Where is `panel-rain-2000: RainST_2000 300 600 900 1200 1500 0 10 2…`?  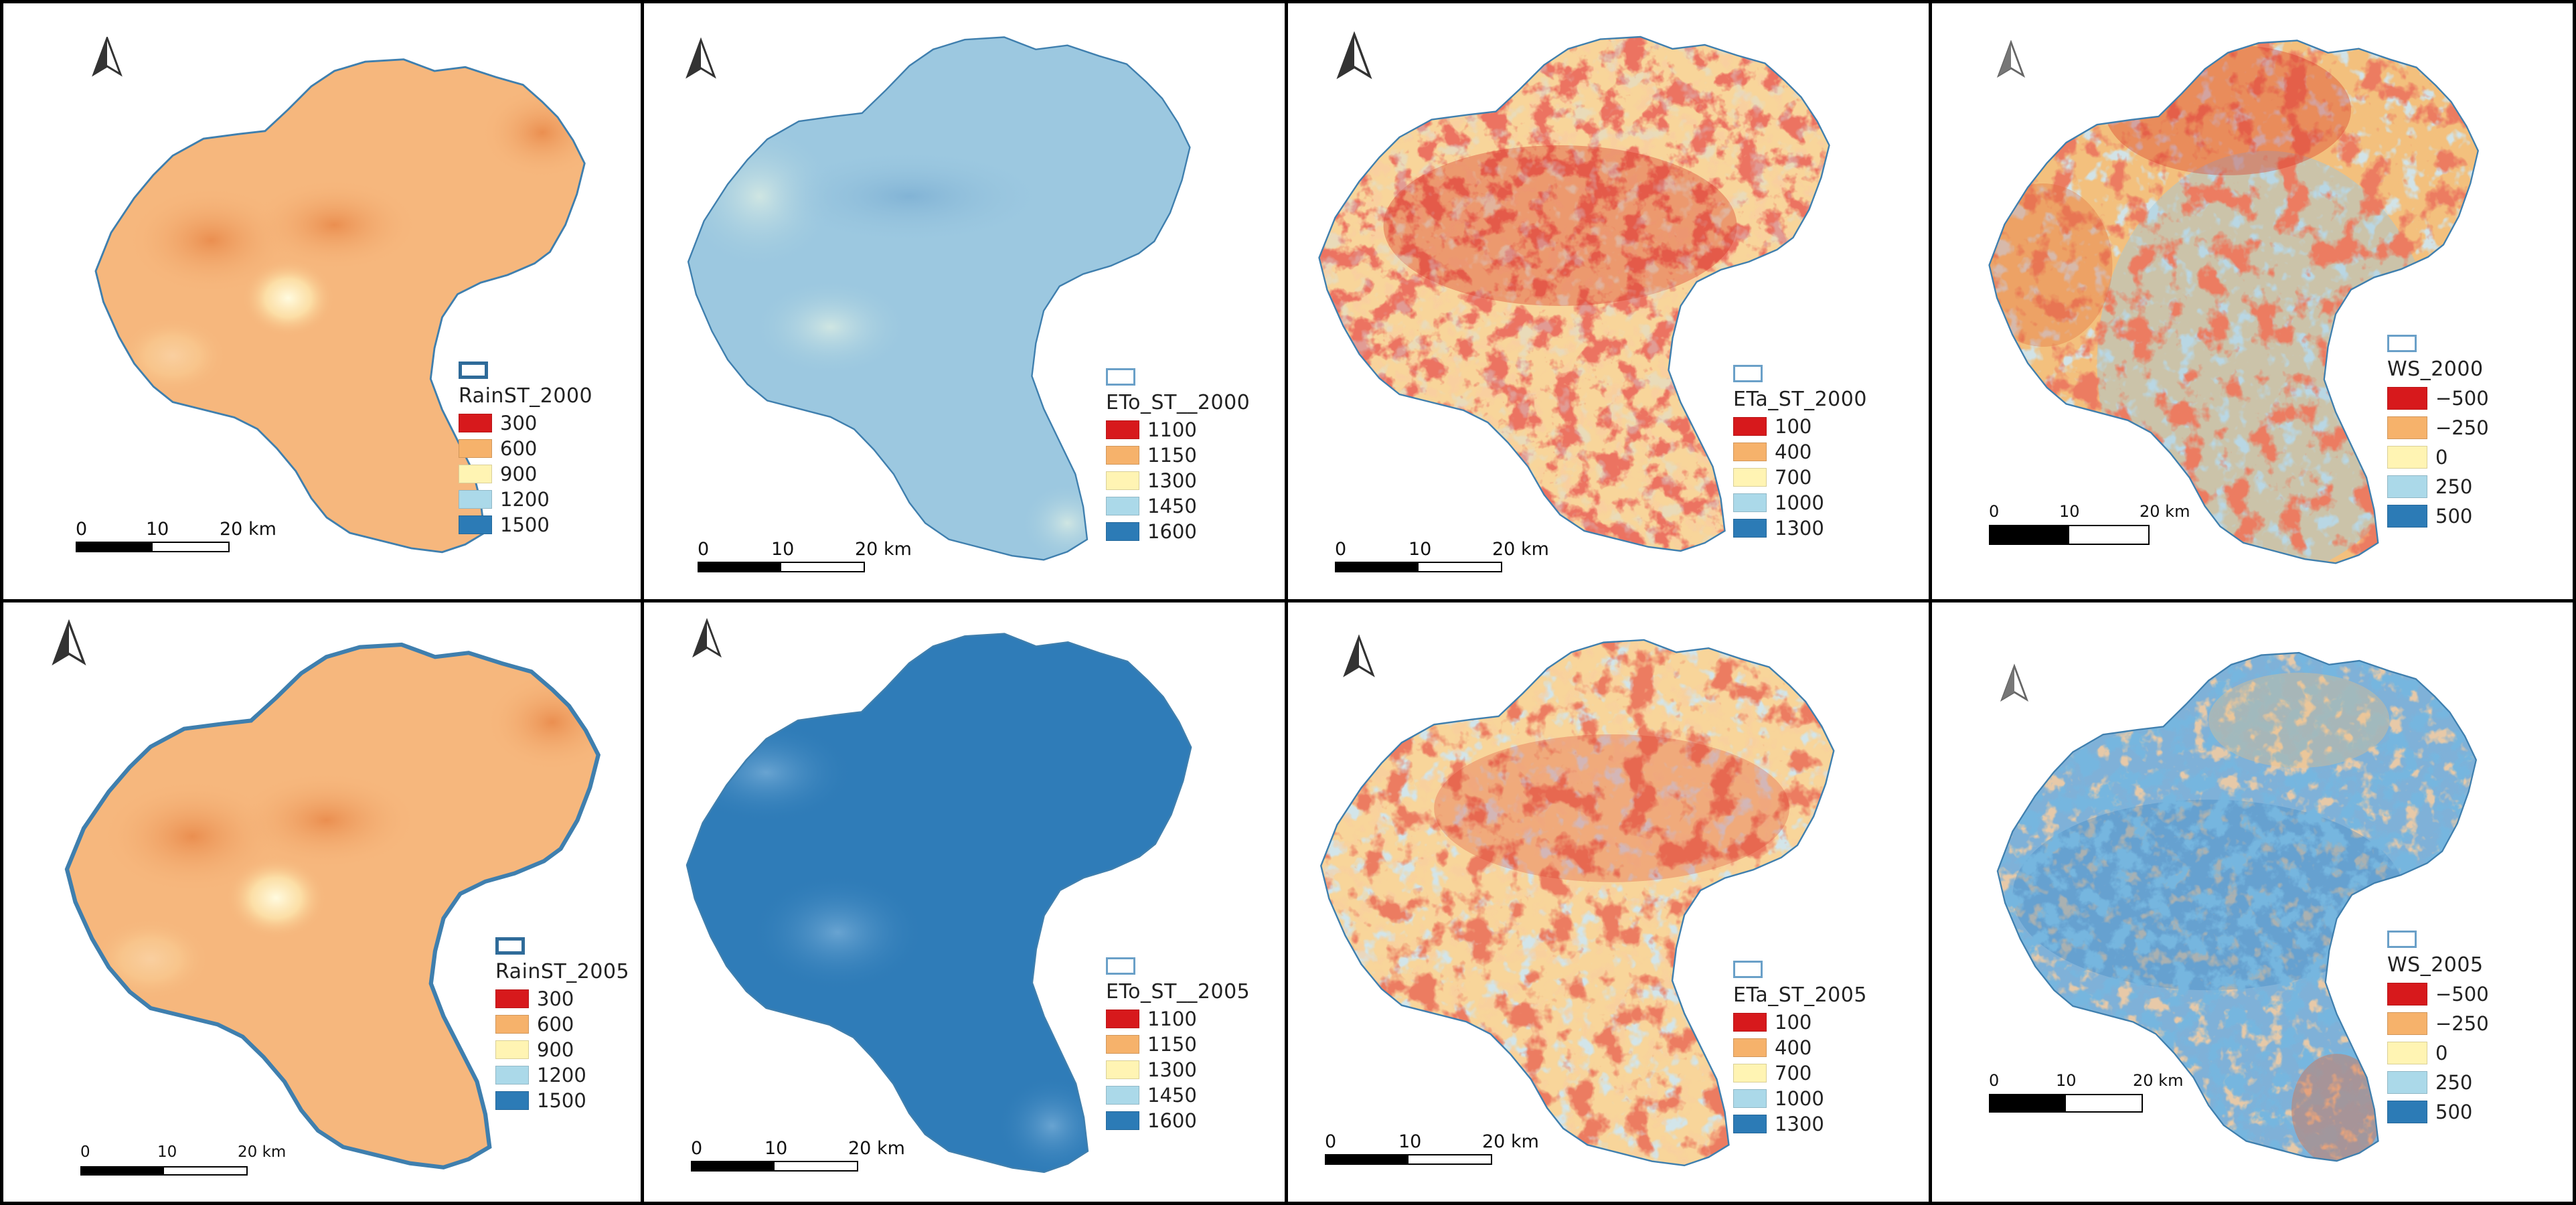
panel-rain-2000: RainST_2000 300 600 900 1200 1500 0 10 2… is located at coordinates (322, 301).